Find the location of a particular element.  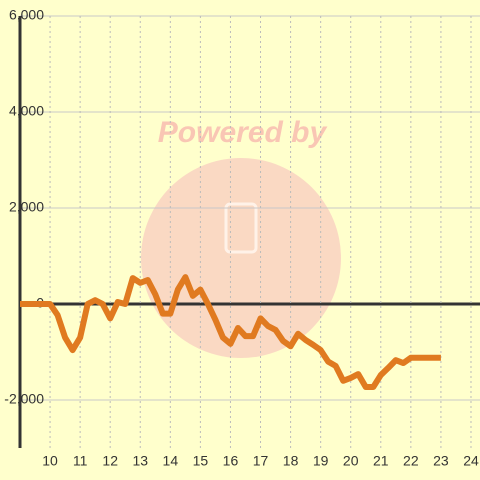

y-tick-label: 4,000 is located at coordinates (26, 111).